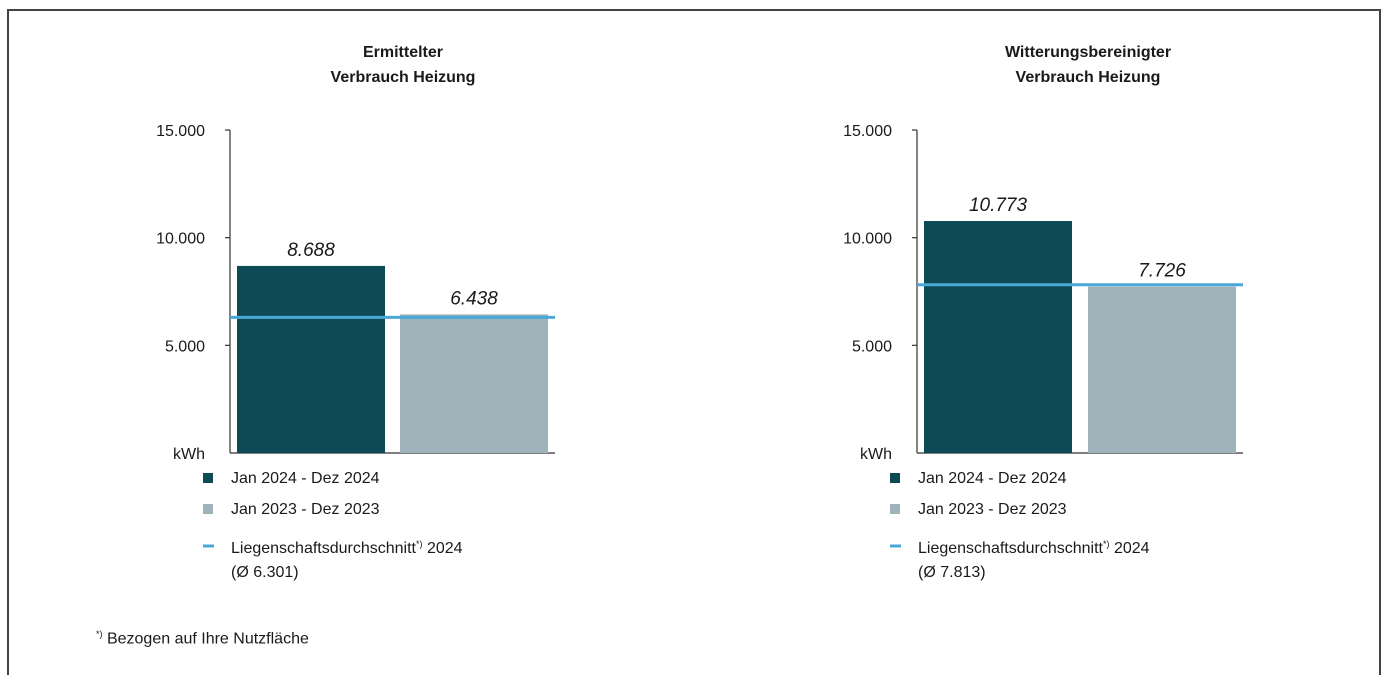  Describe the element at coordinates (403, 52) in the screenshot. I see `chart-title-line: Ermittelter` at that location.